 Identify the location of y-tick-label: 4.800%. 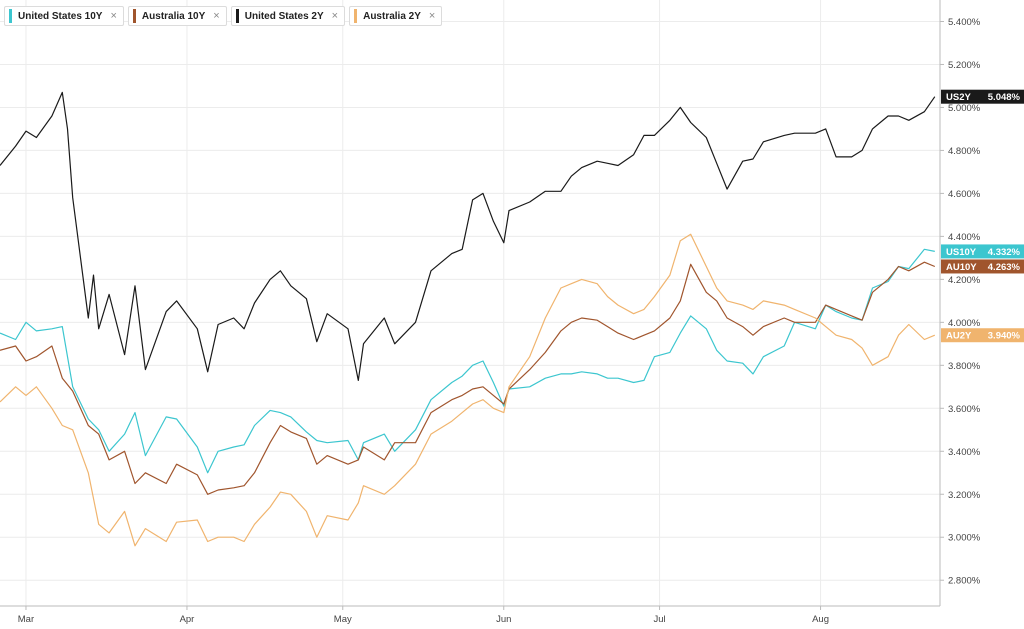
(964, 151).